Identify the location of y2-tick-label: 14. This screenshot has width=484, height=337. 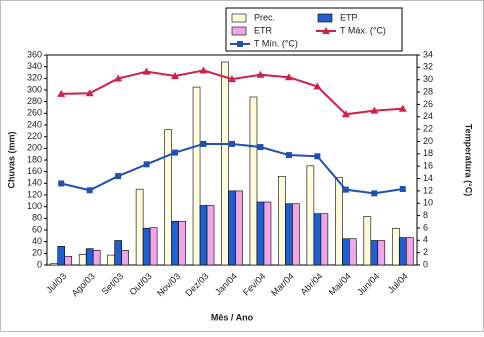
(428, 178).